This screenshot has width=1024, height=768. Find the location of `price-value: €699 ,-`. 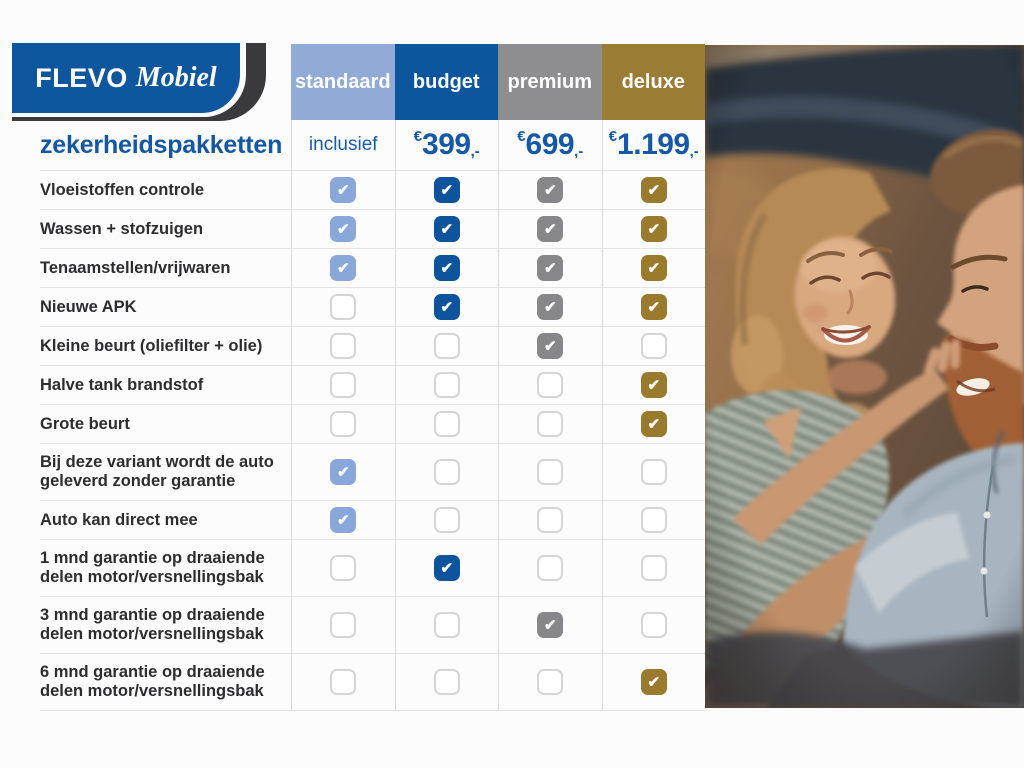

price-value: €699 ,- is located at coordinates (550, 145).